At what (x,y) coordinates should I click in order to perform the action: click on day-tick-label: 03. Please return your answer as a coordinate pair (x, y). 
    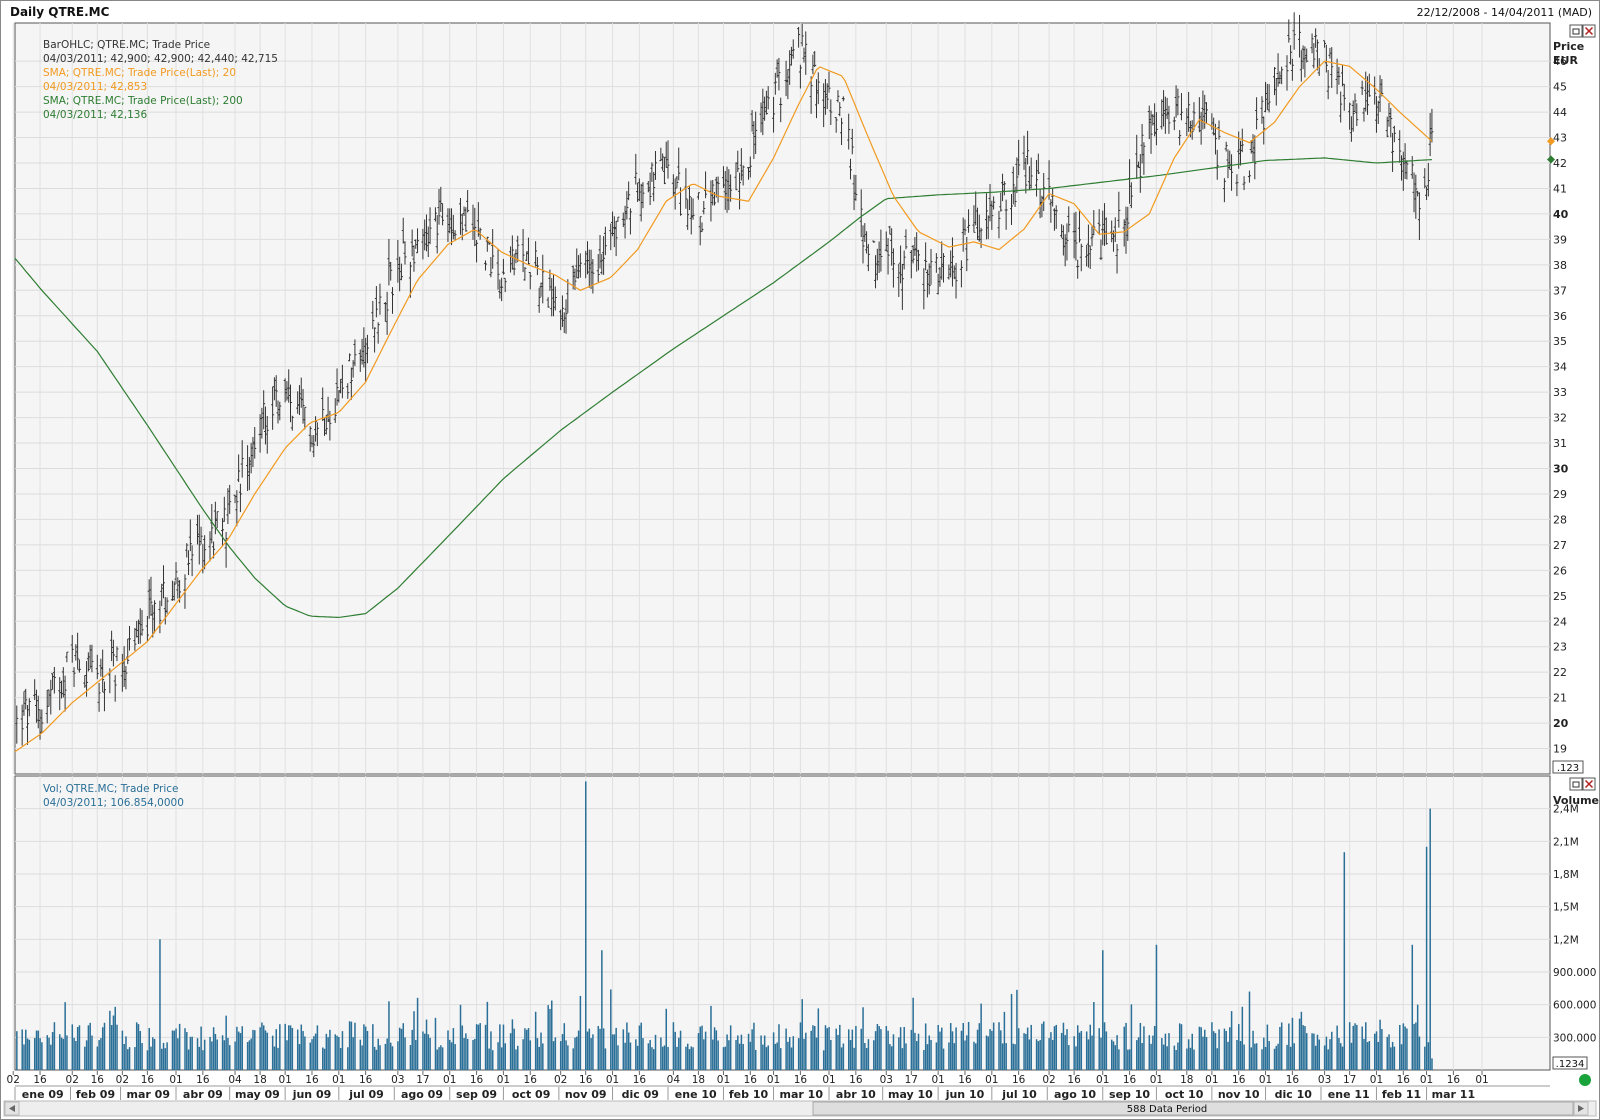
    Looking at the image, I should click on (1324, 1080).